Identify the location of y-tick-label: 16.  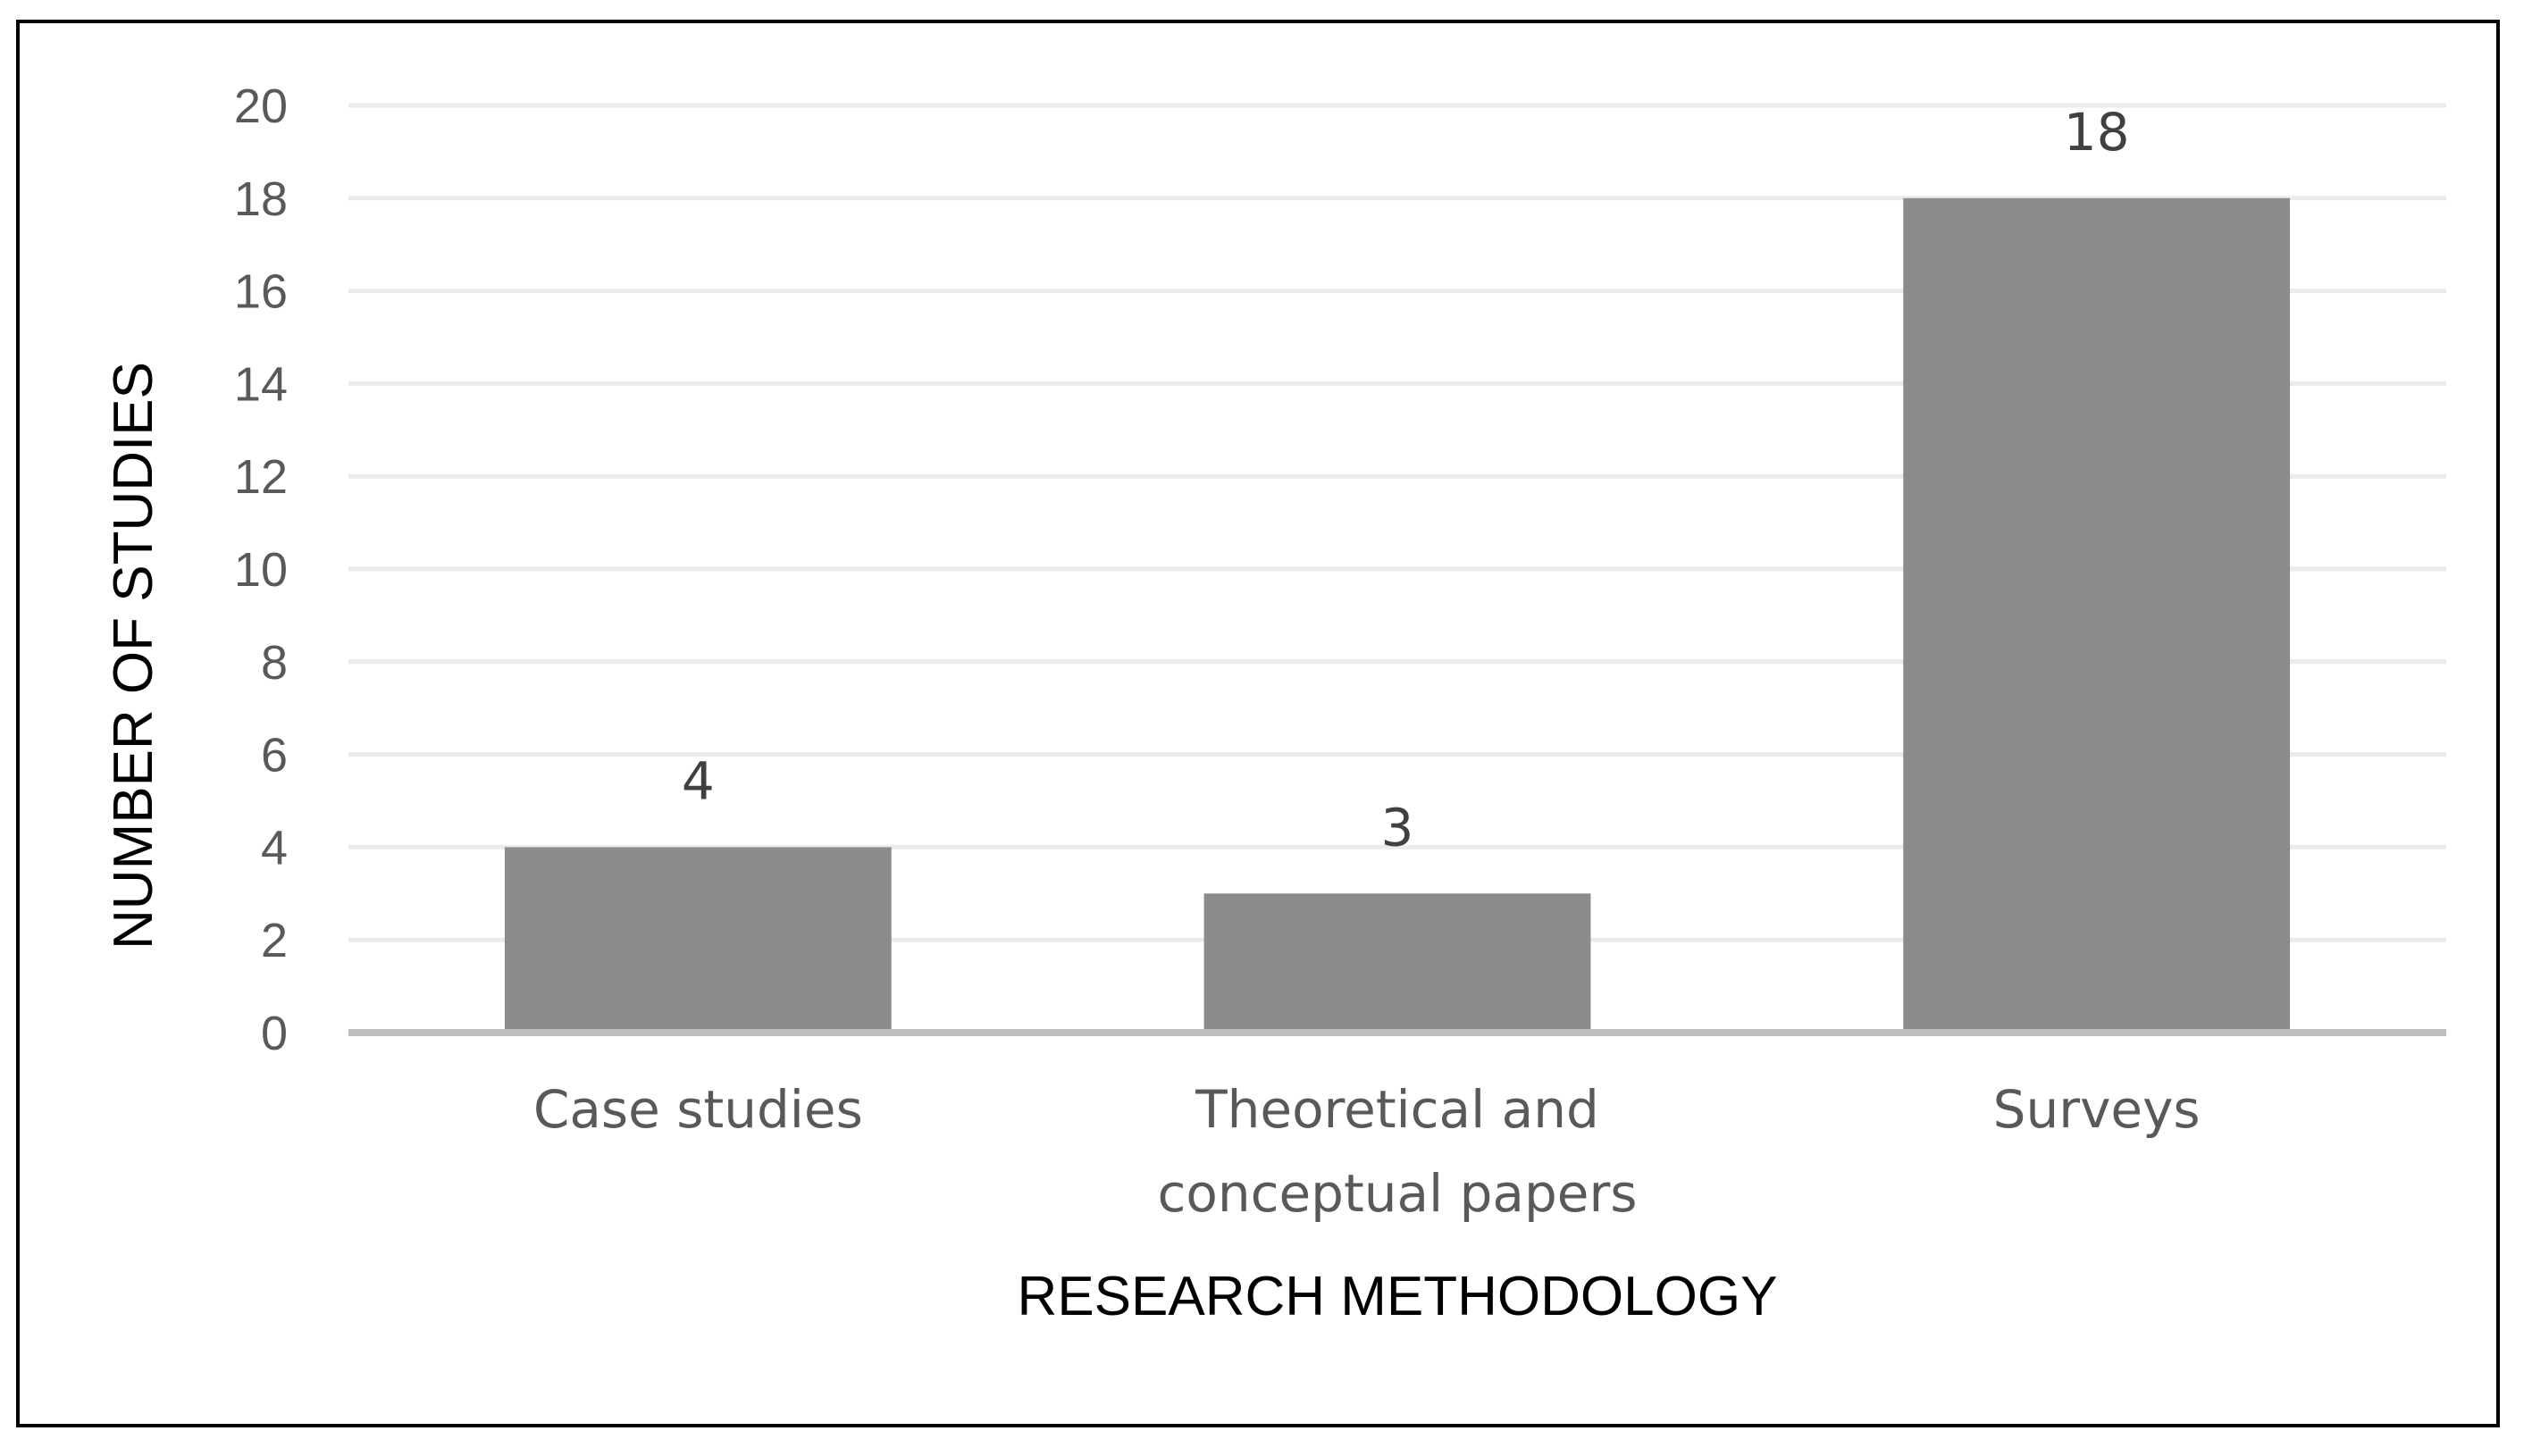
(261, 292).